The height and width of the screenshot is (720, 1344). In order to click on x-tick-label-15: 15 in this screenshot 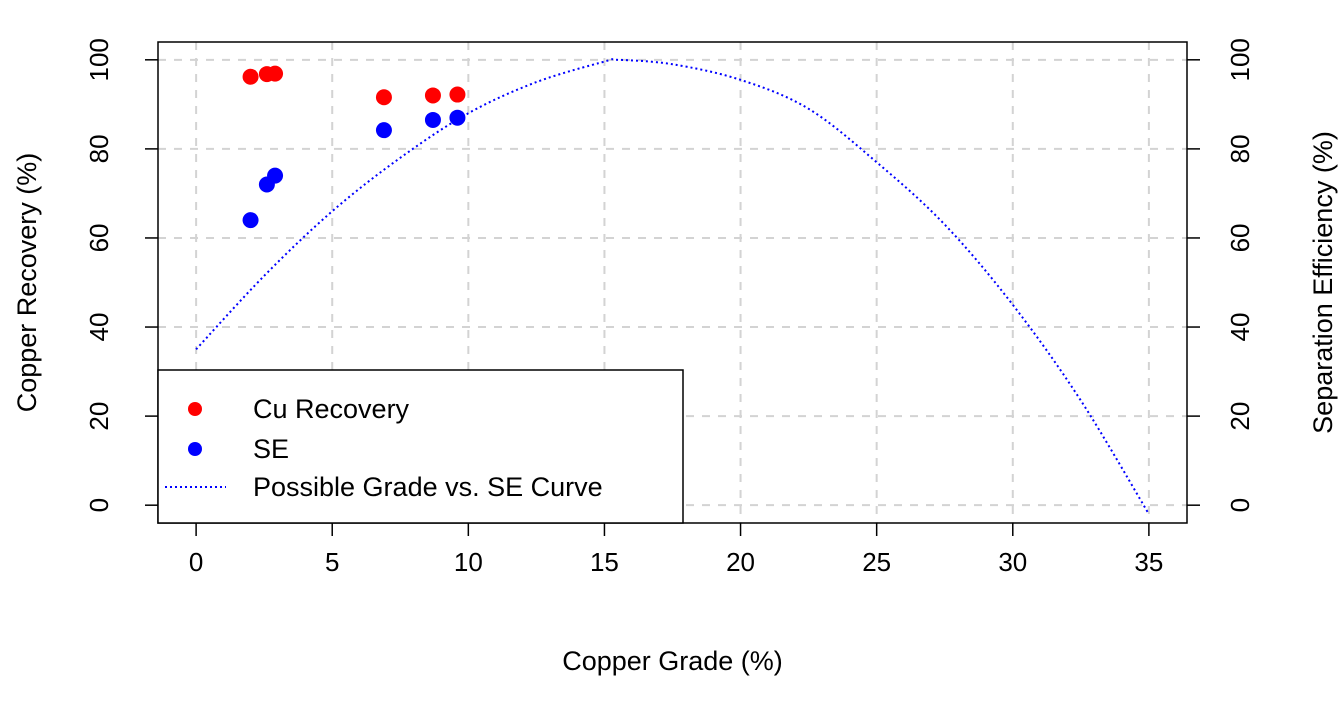, I will do `click(604, 562)`.